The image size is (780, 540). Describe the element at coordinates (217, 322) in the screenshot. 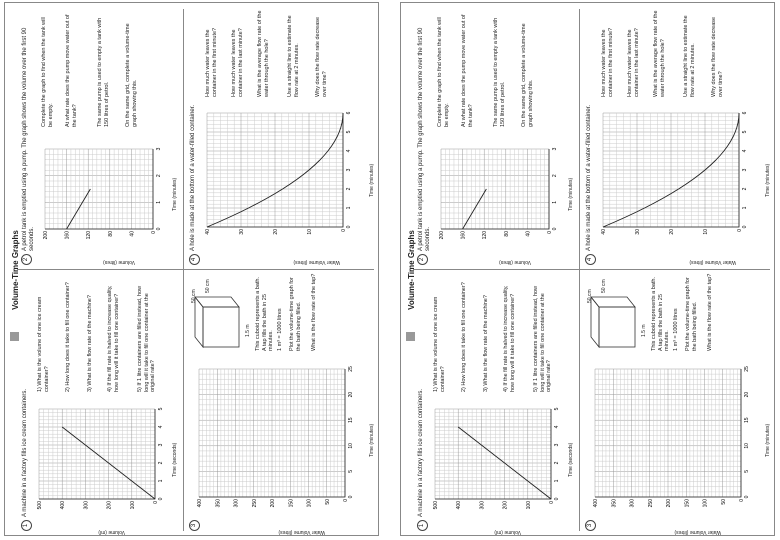

I see `bath-cuboid-icon` at that location.